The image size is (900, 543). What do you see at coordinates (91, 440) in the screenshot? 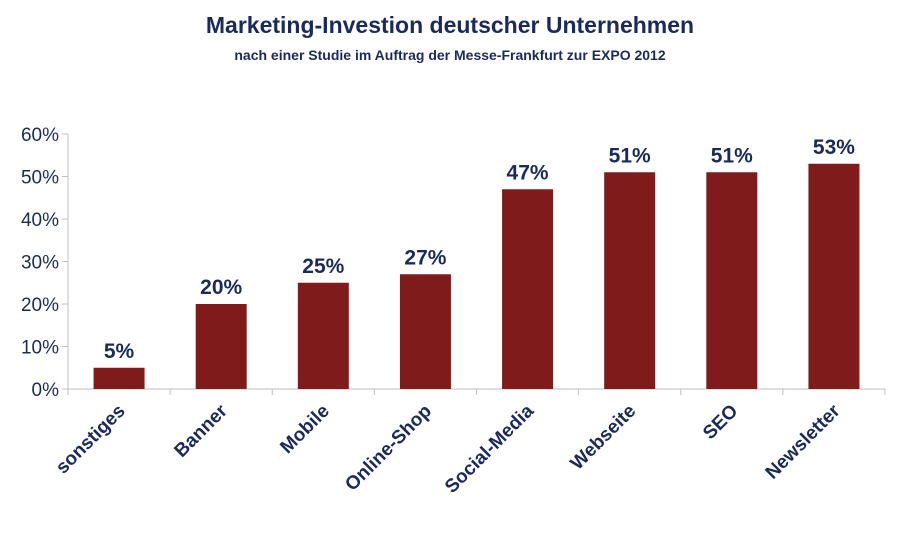
I see `x-tick-label: sonstiges` at bounding box center [91, 440].